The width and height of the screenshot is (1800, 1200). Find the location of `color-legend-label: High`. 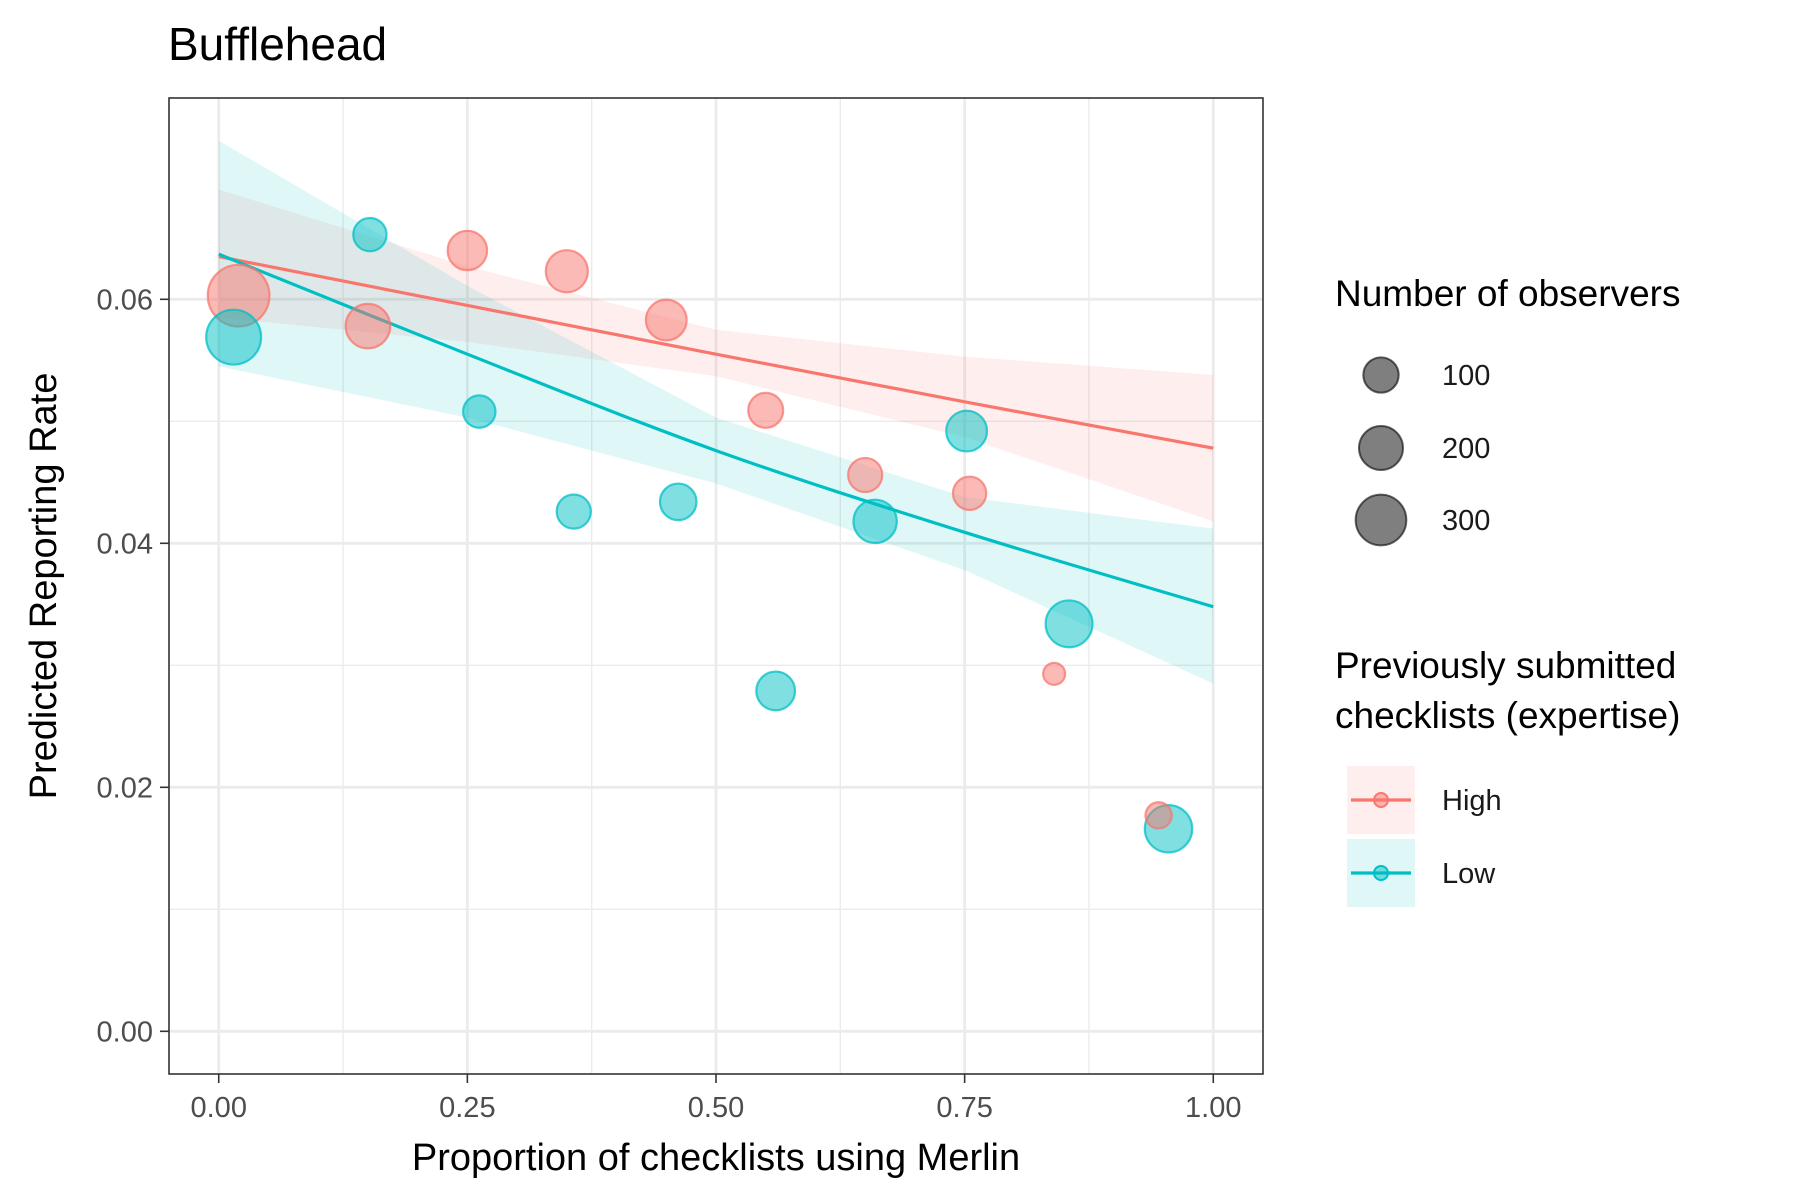

color-legend-label: High is located at coordinates (1472, 801).